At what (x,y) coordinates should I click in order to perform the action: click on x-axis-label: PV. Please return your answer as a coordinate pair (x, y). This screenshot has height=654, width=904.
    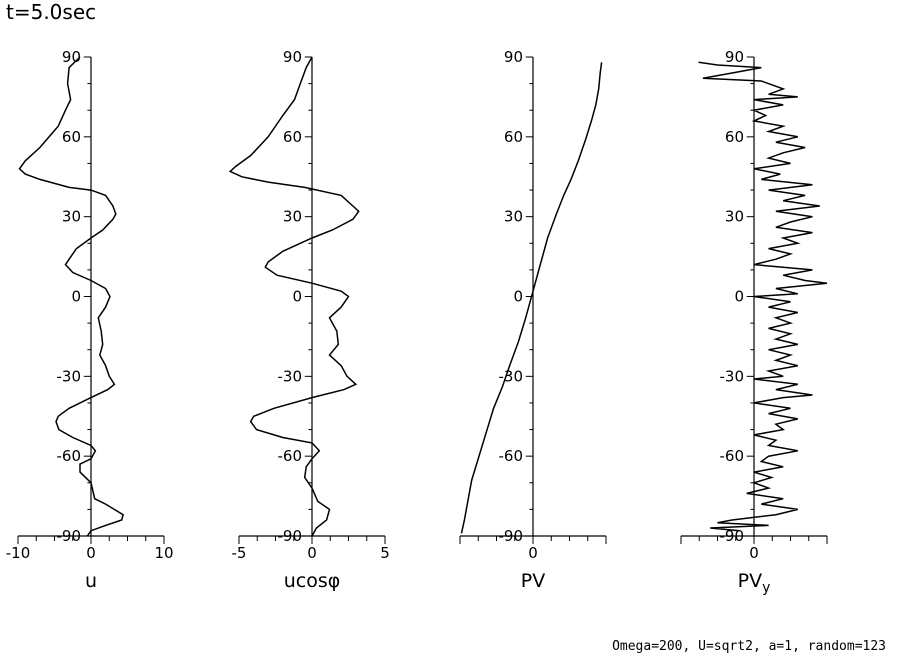
    Looking at the image, I should click on (533, 581).